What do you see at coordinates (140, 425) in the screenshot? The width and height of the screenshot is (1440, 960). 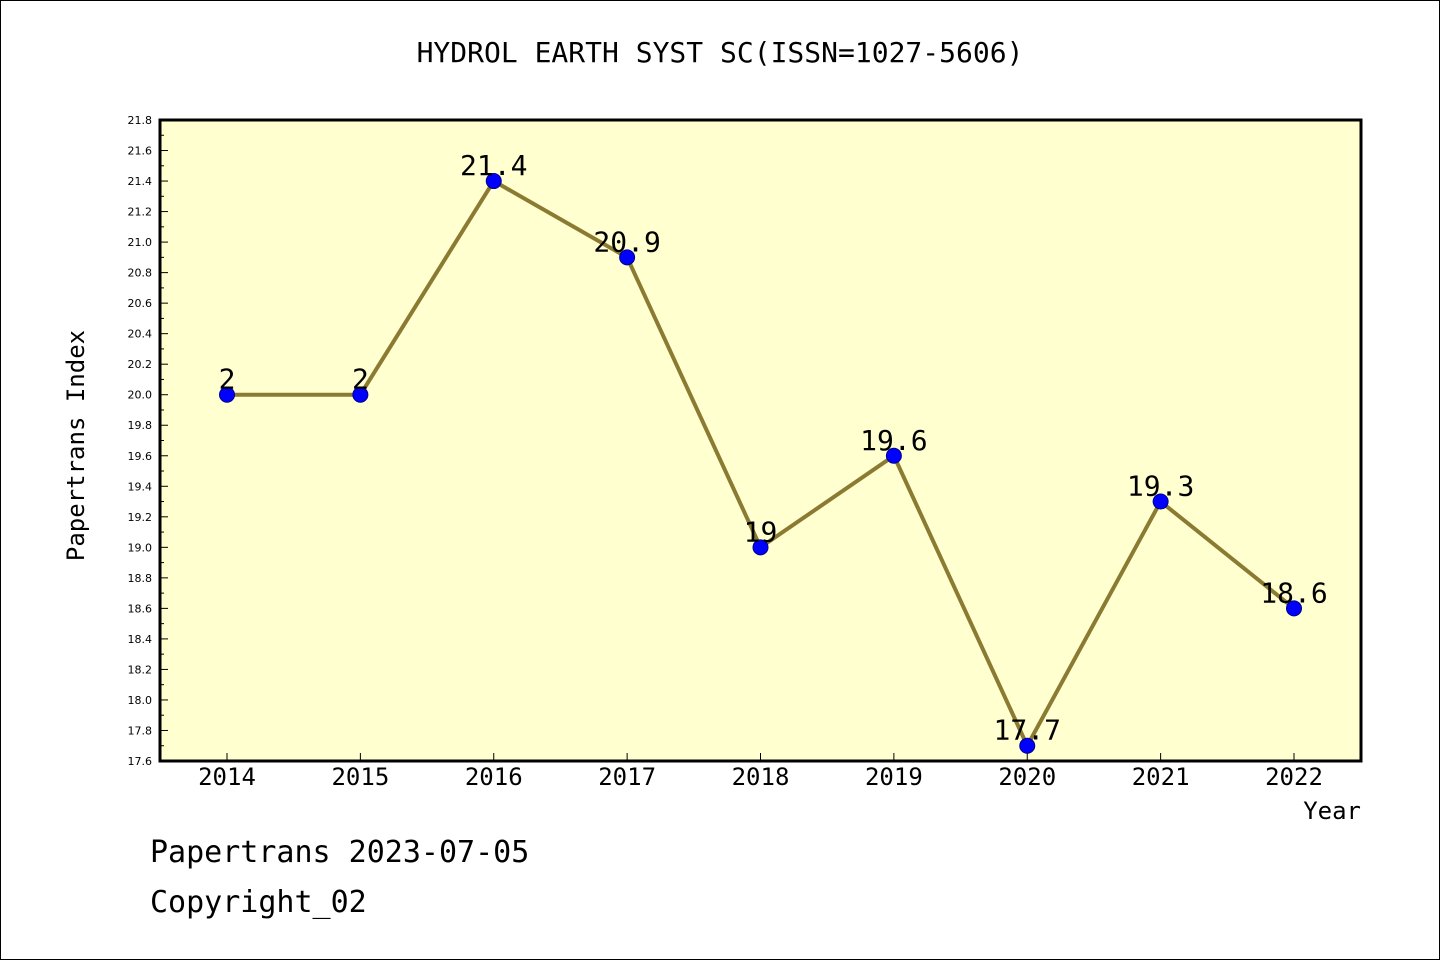 I see `y-tick-label: 19.8` at bounding box center [140, 425].